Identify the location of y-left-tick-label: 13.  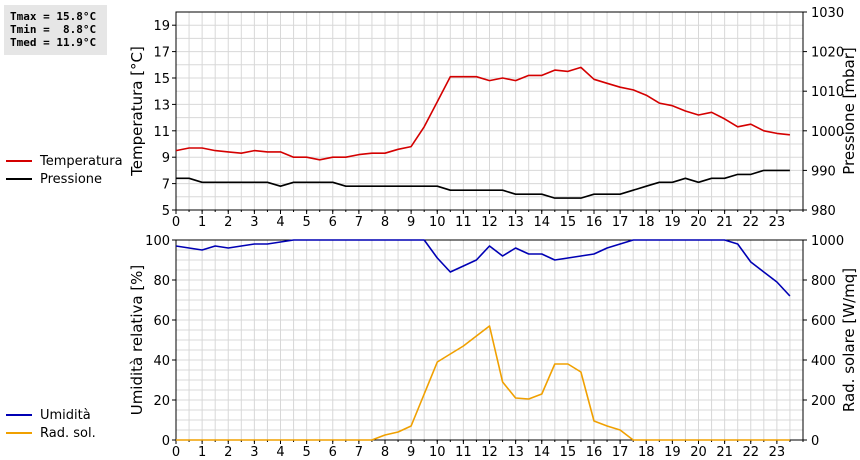
(161, 105).